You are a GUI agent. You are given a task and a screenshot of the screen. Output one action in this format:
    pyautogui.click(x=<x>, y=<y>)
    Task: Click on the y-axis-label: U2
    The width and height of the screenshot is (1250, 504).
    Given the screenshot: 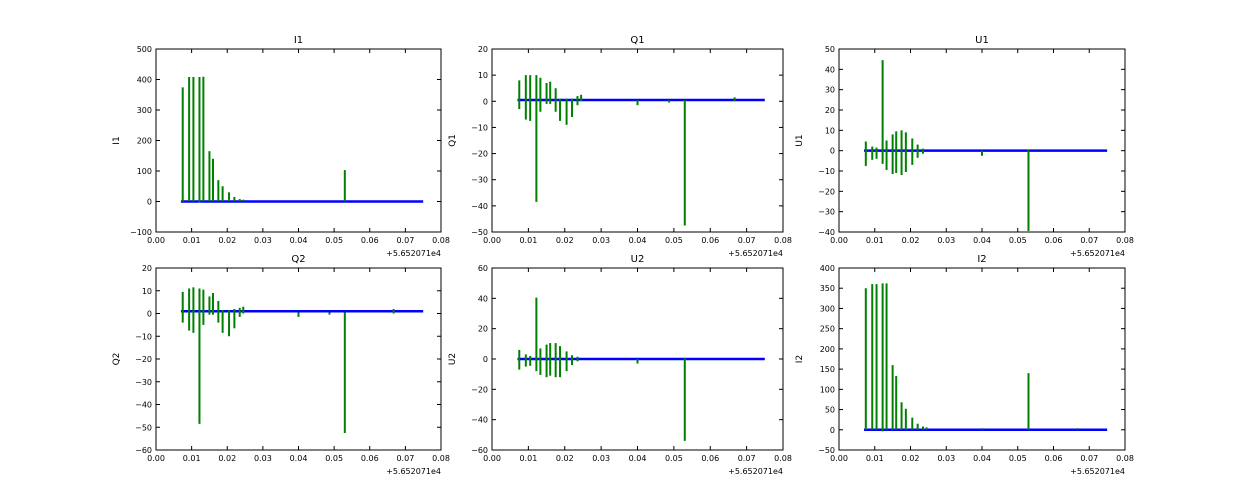 What is the action you would take?
    pyautogui.click(x=453, y=359)
    